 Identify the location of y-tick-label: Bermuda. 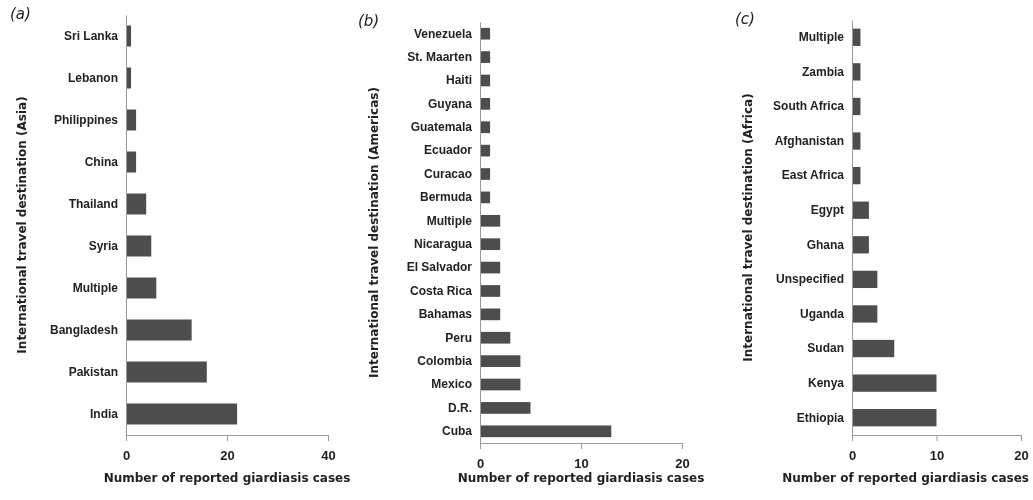
(446, 197).